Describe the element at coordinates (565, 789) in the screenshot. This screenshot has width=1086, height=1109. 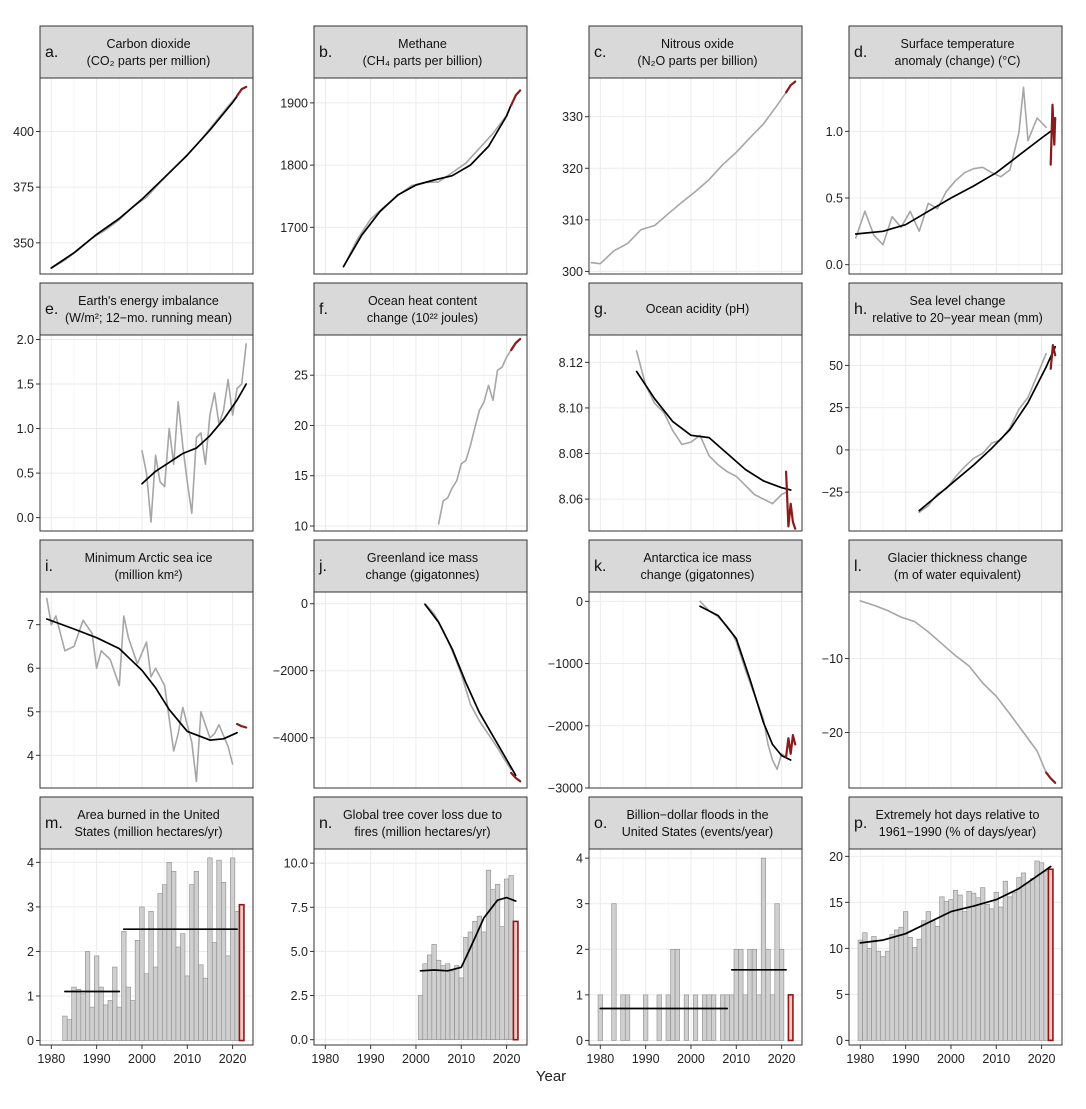
I see `y-tick-label: −3000` at that location.